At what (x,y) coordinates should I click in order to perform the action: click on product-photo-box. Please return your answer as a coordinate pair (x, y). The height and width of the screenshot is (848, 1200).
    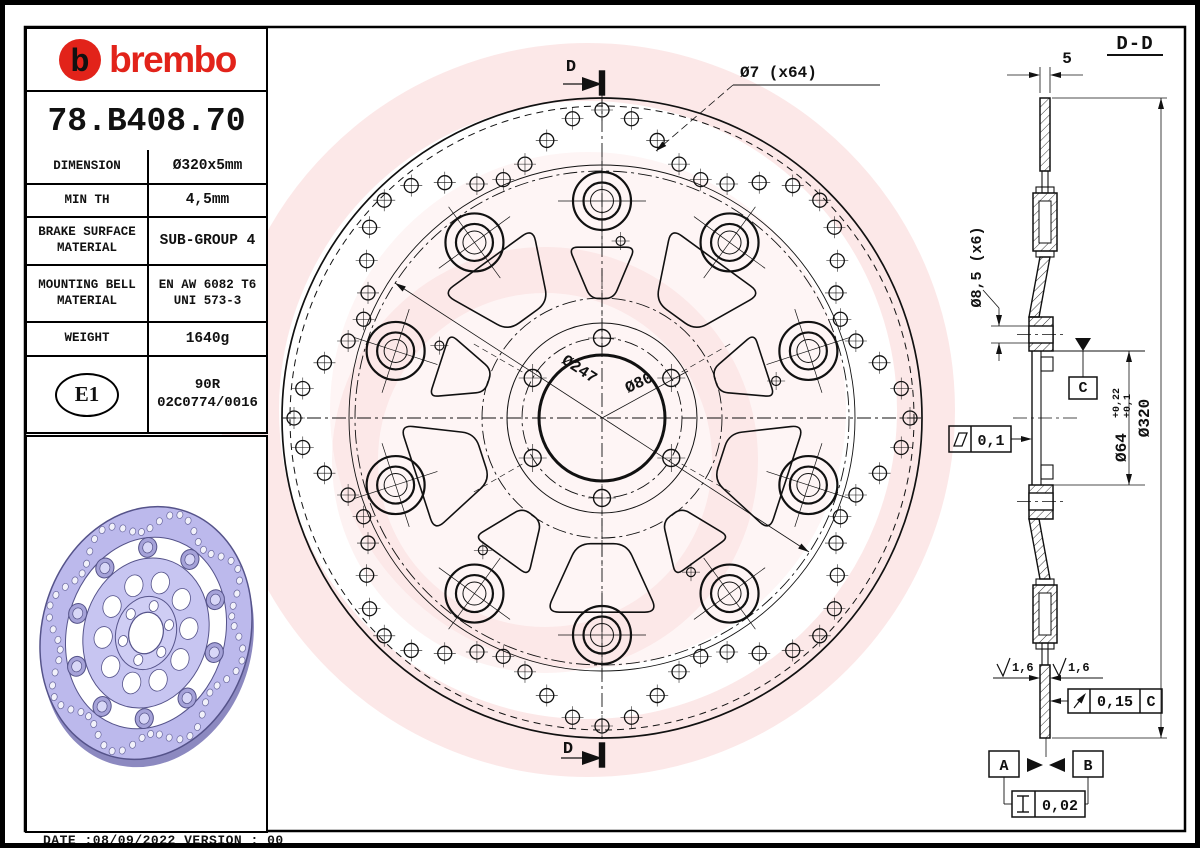
    Looking at the image, I should click on (146, 634).